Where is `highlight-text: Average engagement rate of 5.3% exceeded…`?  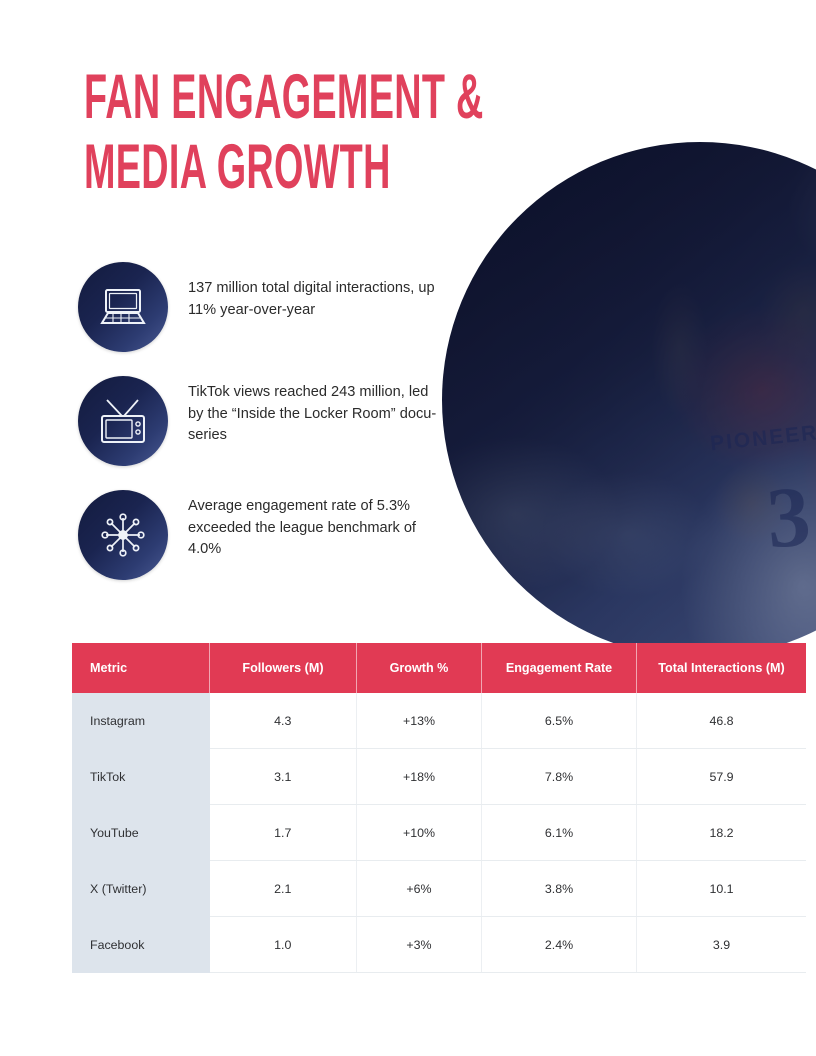 highlight-text: Average engagement rate of 5.3% exceeded… is located at coordinates (302, 527).